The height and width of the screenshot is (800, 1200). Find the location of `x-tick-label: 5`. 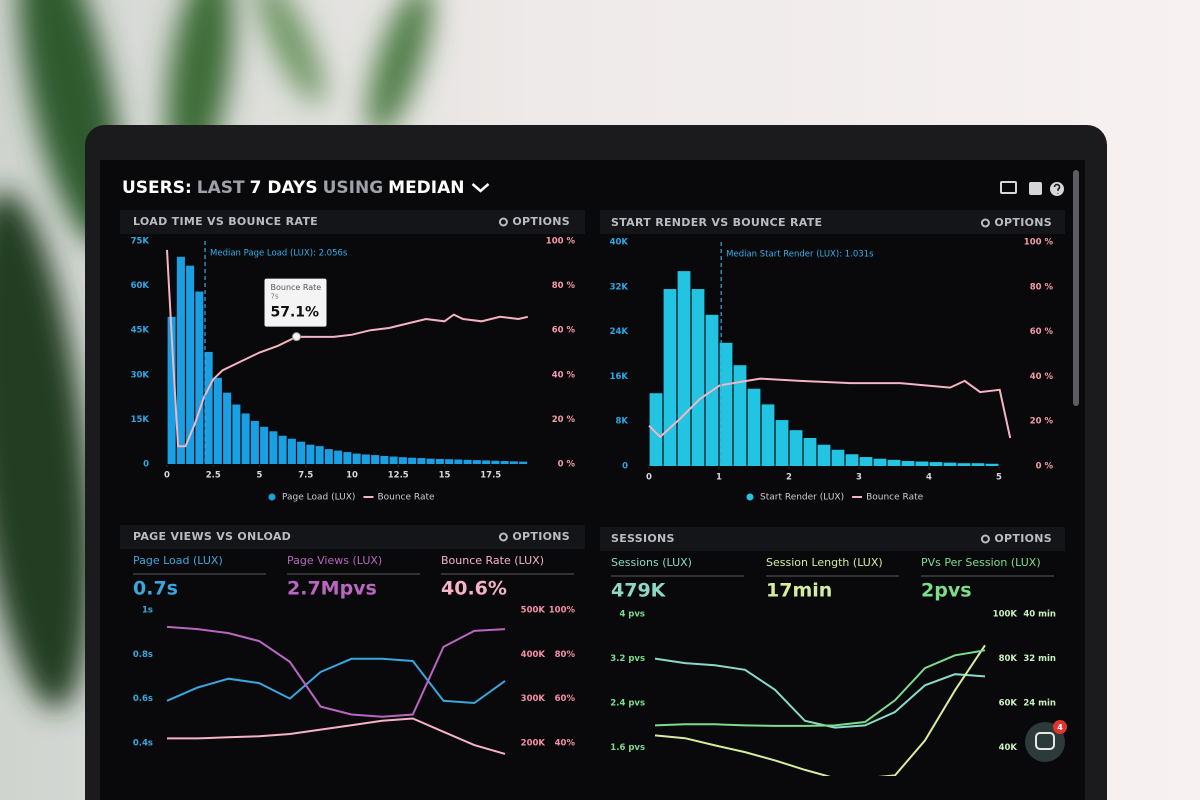

x-tick-label: 5 is located at coordinates (999, 478).